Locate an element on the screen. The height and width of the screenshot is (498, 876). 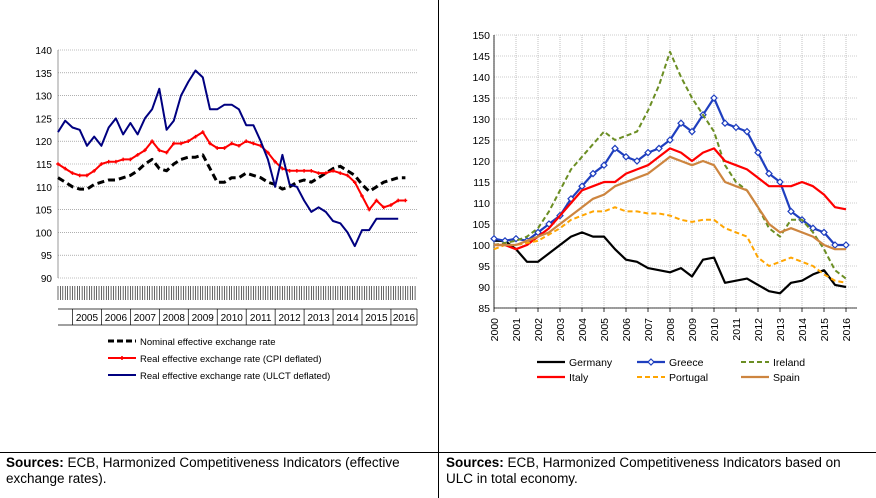
series-line-spain is located at coordinates (670, 203).